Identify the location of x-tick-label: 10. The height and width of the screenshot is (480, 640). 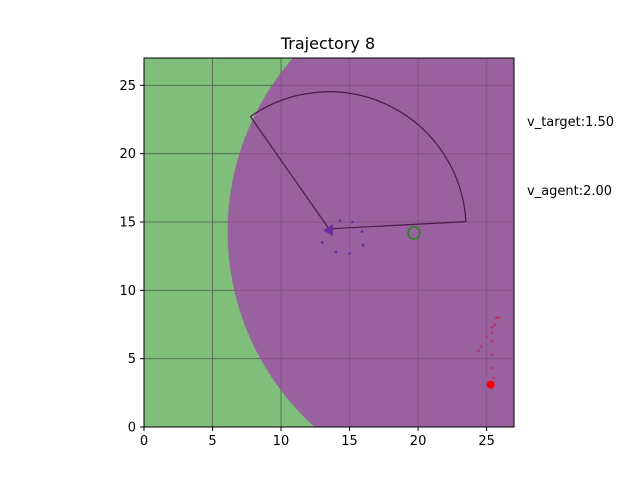
(281, 441).